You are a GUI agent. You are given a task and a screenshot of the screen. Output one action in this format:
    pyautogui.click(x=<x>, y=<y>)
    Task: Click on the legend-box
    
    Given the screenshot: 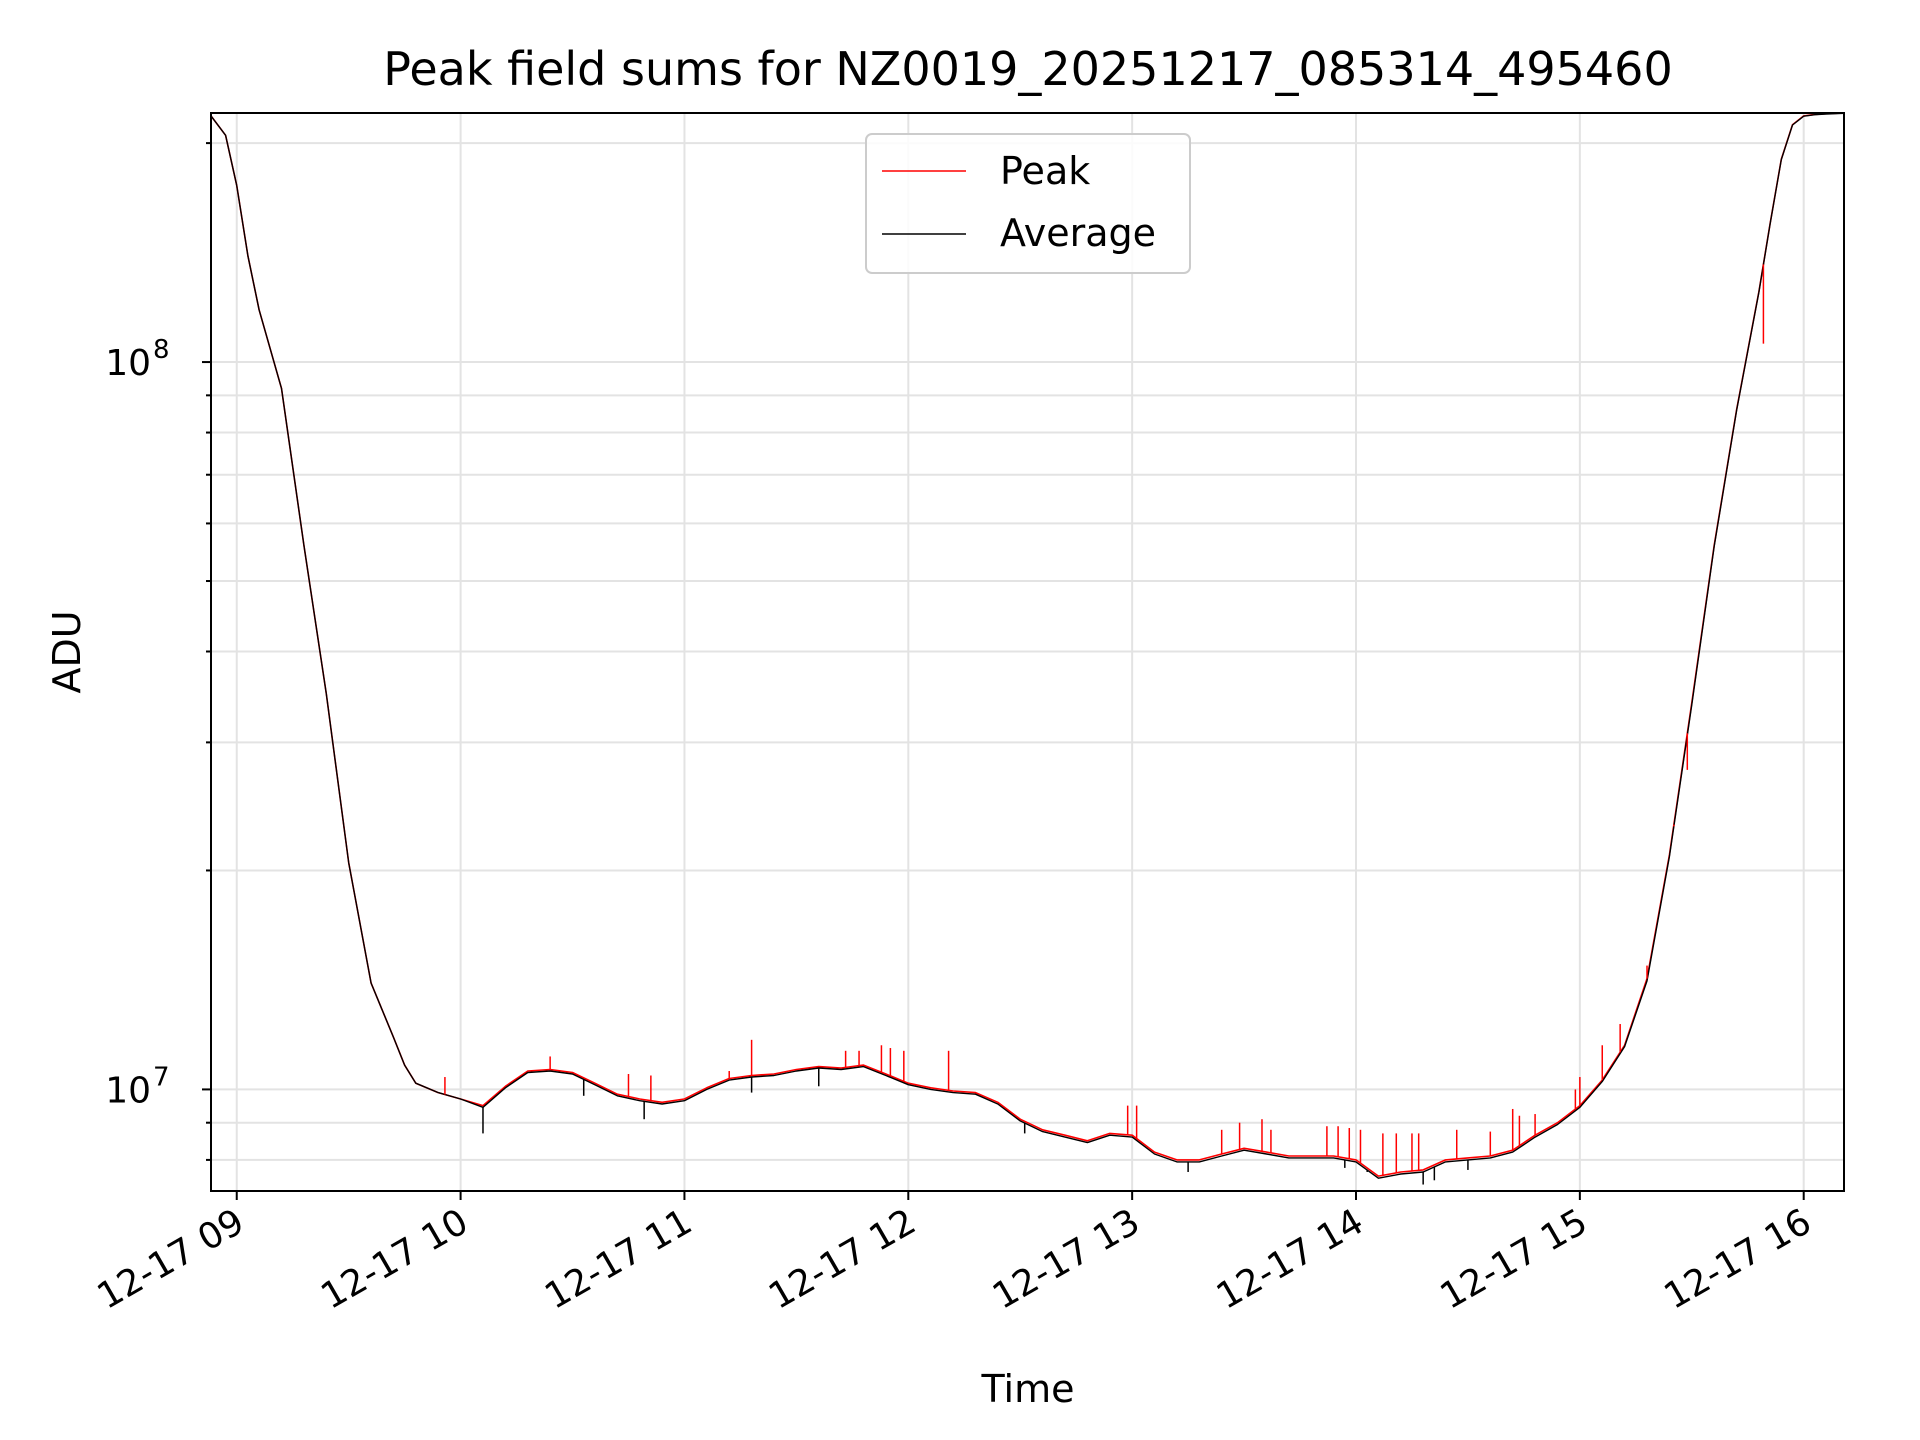 What is the action you would take?
    pyautogui.click(x=1028, y=203)
    